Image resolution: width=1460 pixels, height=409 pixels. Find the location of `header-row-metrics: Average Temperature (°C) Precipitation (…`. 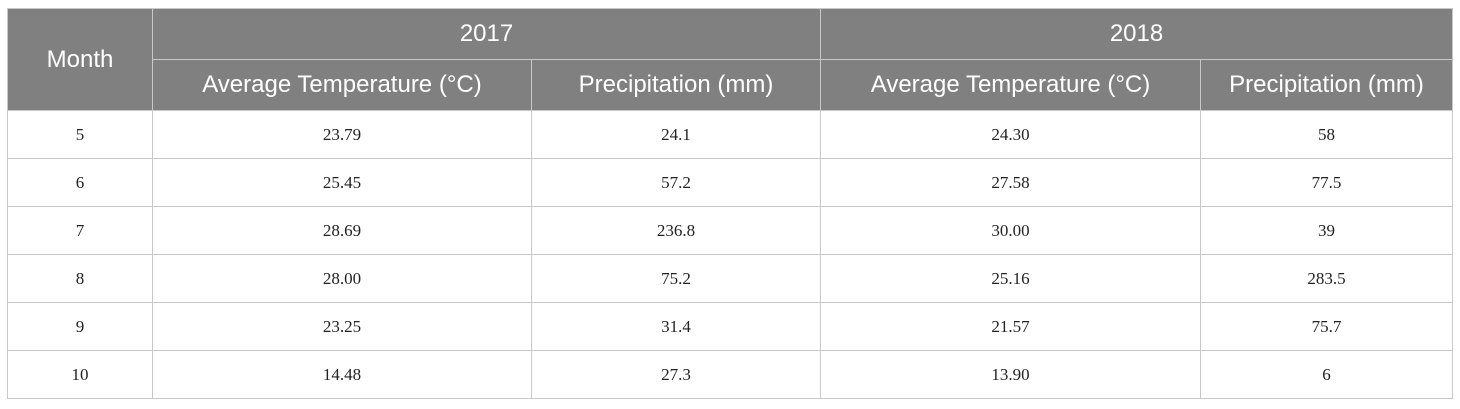

header-row-metrics: Average Temperature (°C) Precipitation (… is located at coordinates (731, 85).